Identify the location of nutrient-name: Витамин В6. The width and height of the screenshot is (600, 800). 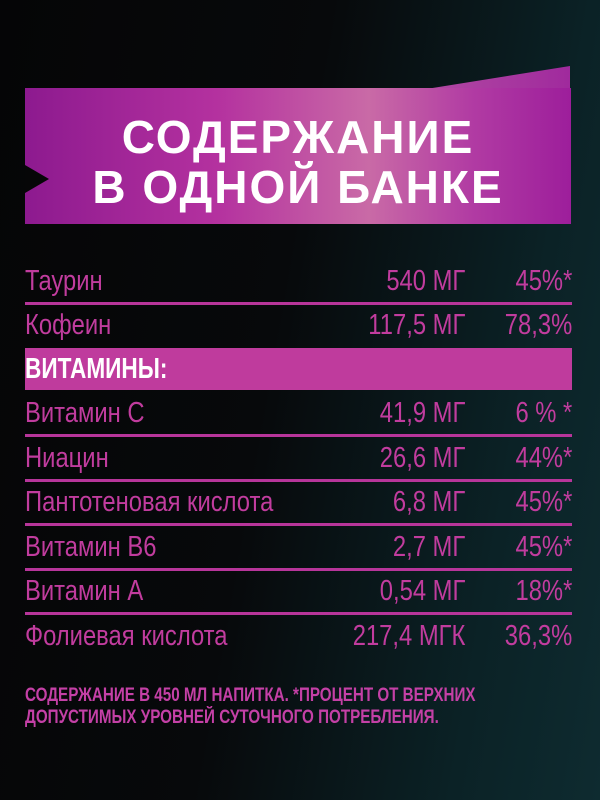
(91, 546).